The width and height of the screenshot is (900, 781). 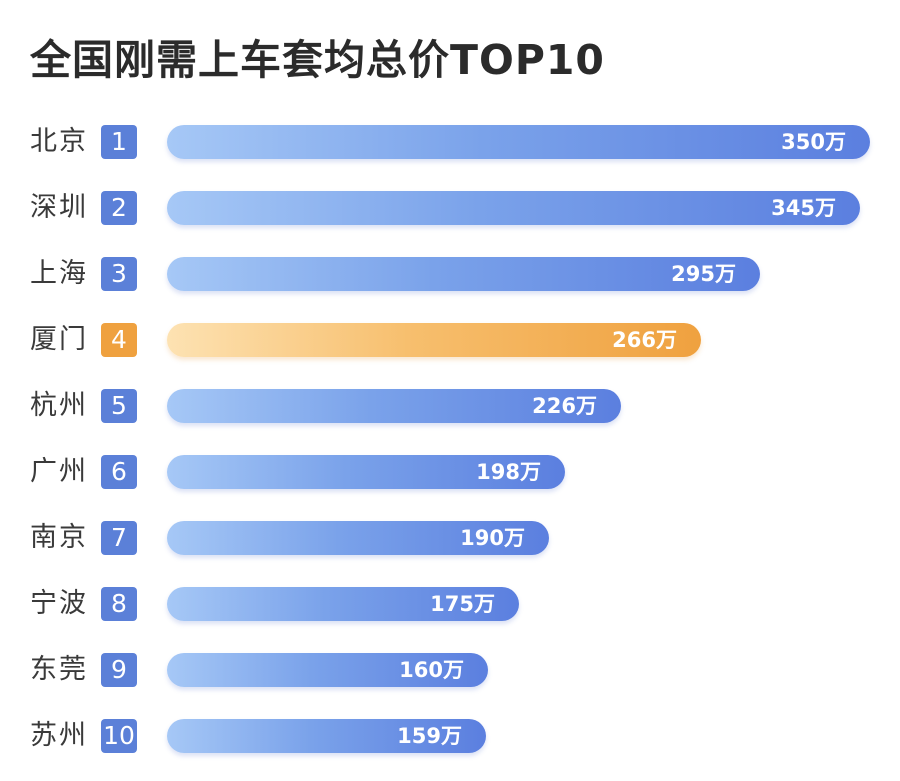 What do you see at coordinates (119, 670) in the screenshot?
I see `rank-badge: 9` at bounding box center [119, 670].